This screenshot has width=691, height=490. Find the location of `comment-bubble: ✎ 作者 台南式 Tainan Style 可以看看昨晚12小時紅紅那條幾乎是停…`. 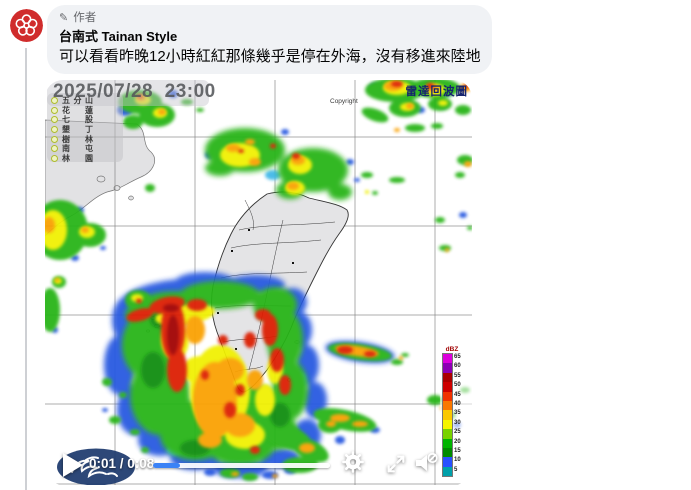

comment-bubble: ✎ 作者 台南式 Tainan Style 可以看看昨晚12小時紅紅那條幾乎是停… is located at coordinates (269, 39).